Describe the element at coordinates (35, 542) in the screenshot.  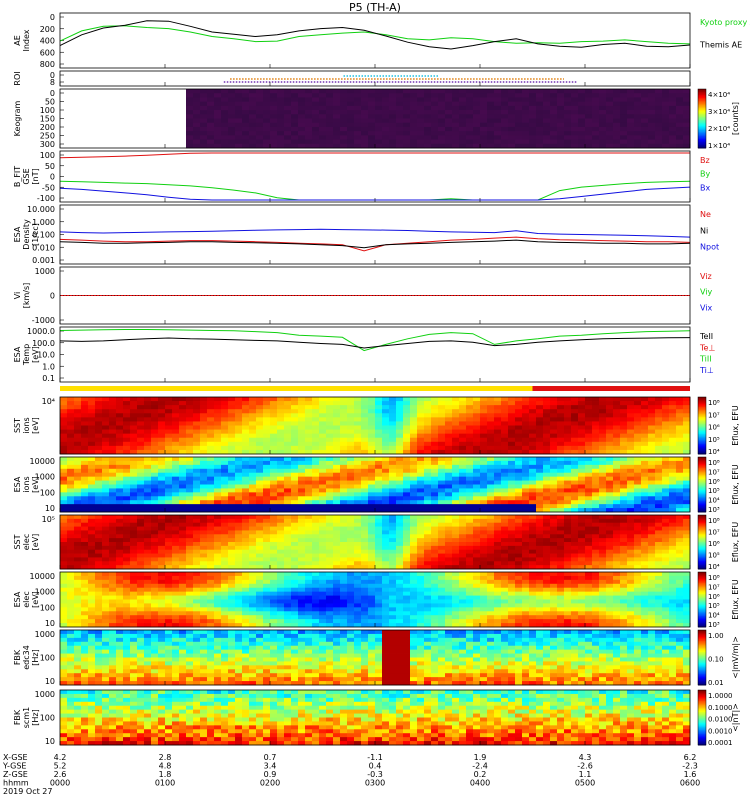
I see `panel-ylabel: [eV]` at that location.